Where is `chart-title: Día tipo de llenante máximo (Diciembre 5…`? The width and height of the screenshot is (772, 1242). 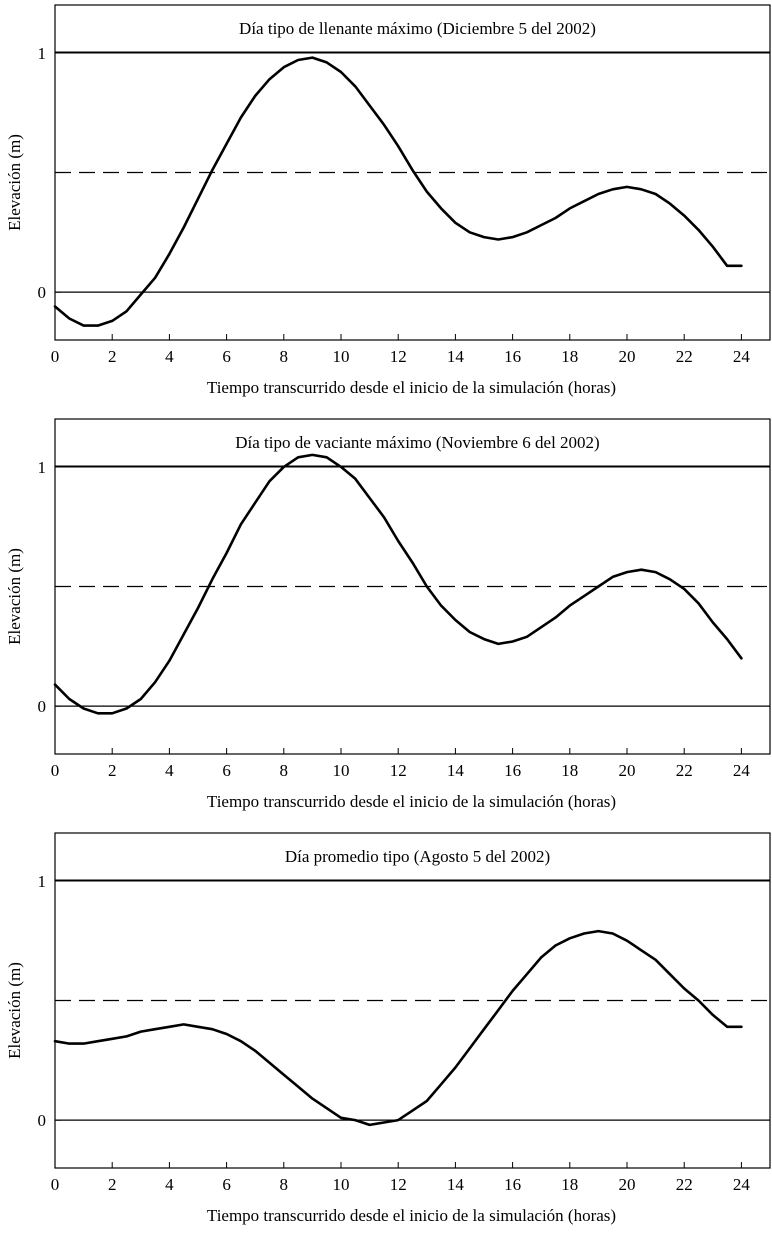 chart-title: Día tipo de llenante máximo (Diciembre 5… is located at coordinates (417, 28).